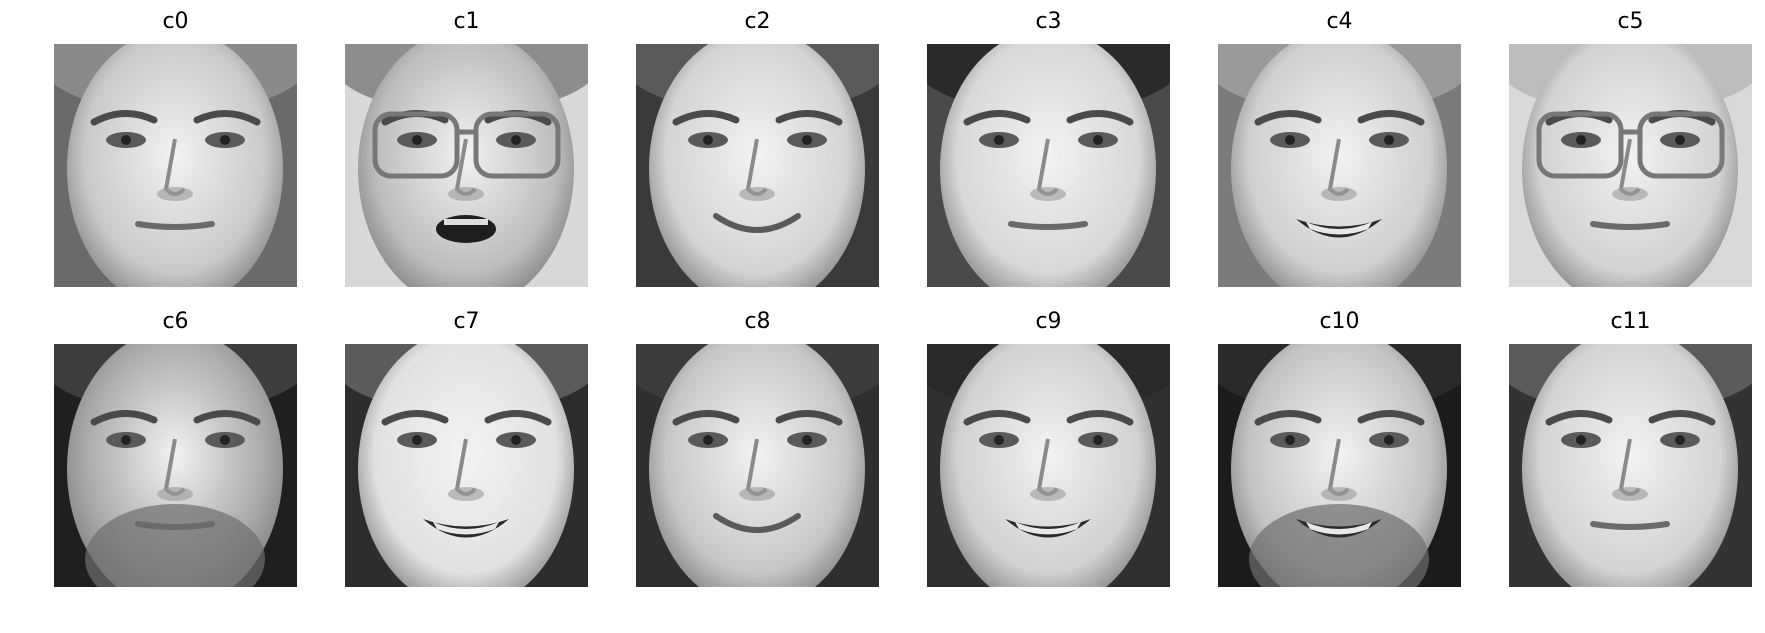 The height and width of the screenshot is (633, 1765). Describe the element at coordinates (1048, 21) in the screenshot. I see `panel-title: c3` at that location.